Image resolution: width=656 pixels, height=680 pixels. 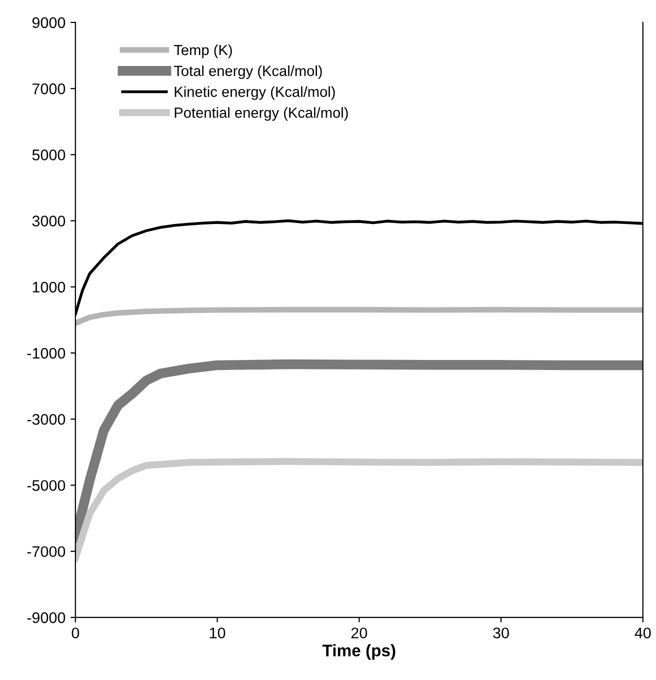 What do you see at coordinates (359, 652) in the screenshot?
I see `x-axis-title: Time (ps)` at bounding box center [359, 652].